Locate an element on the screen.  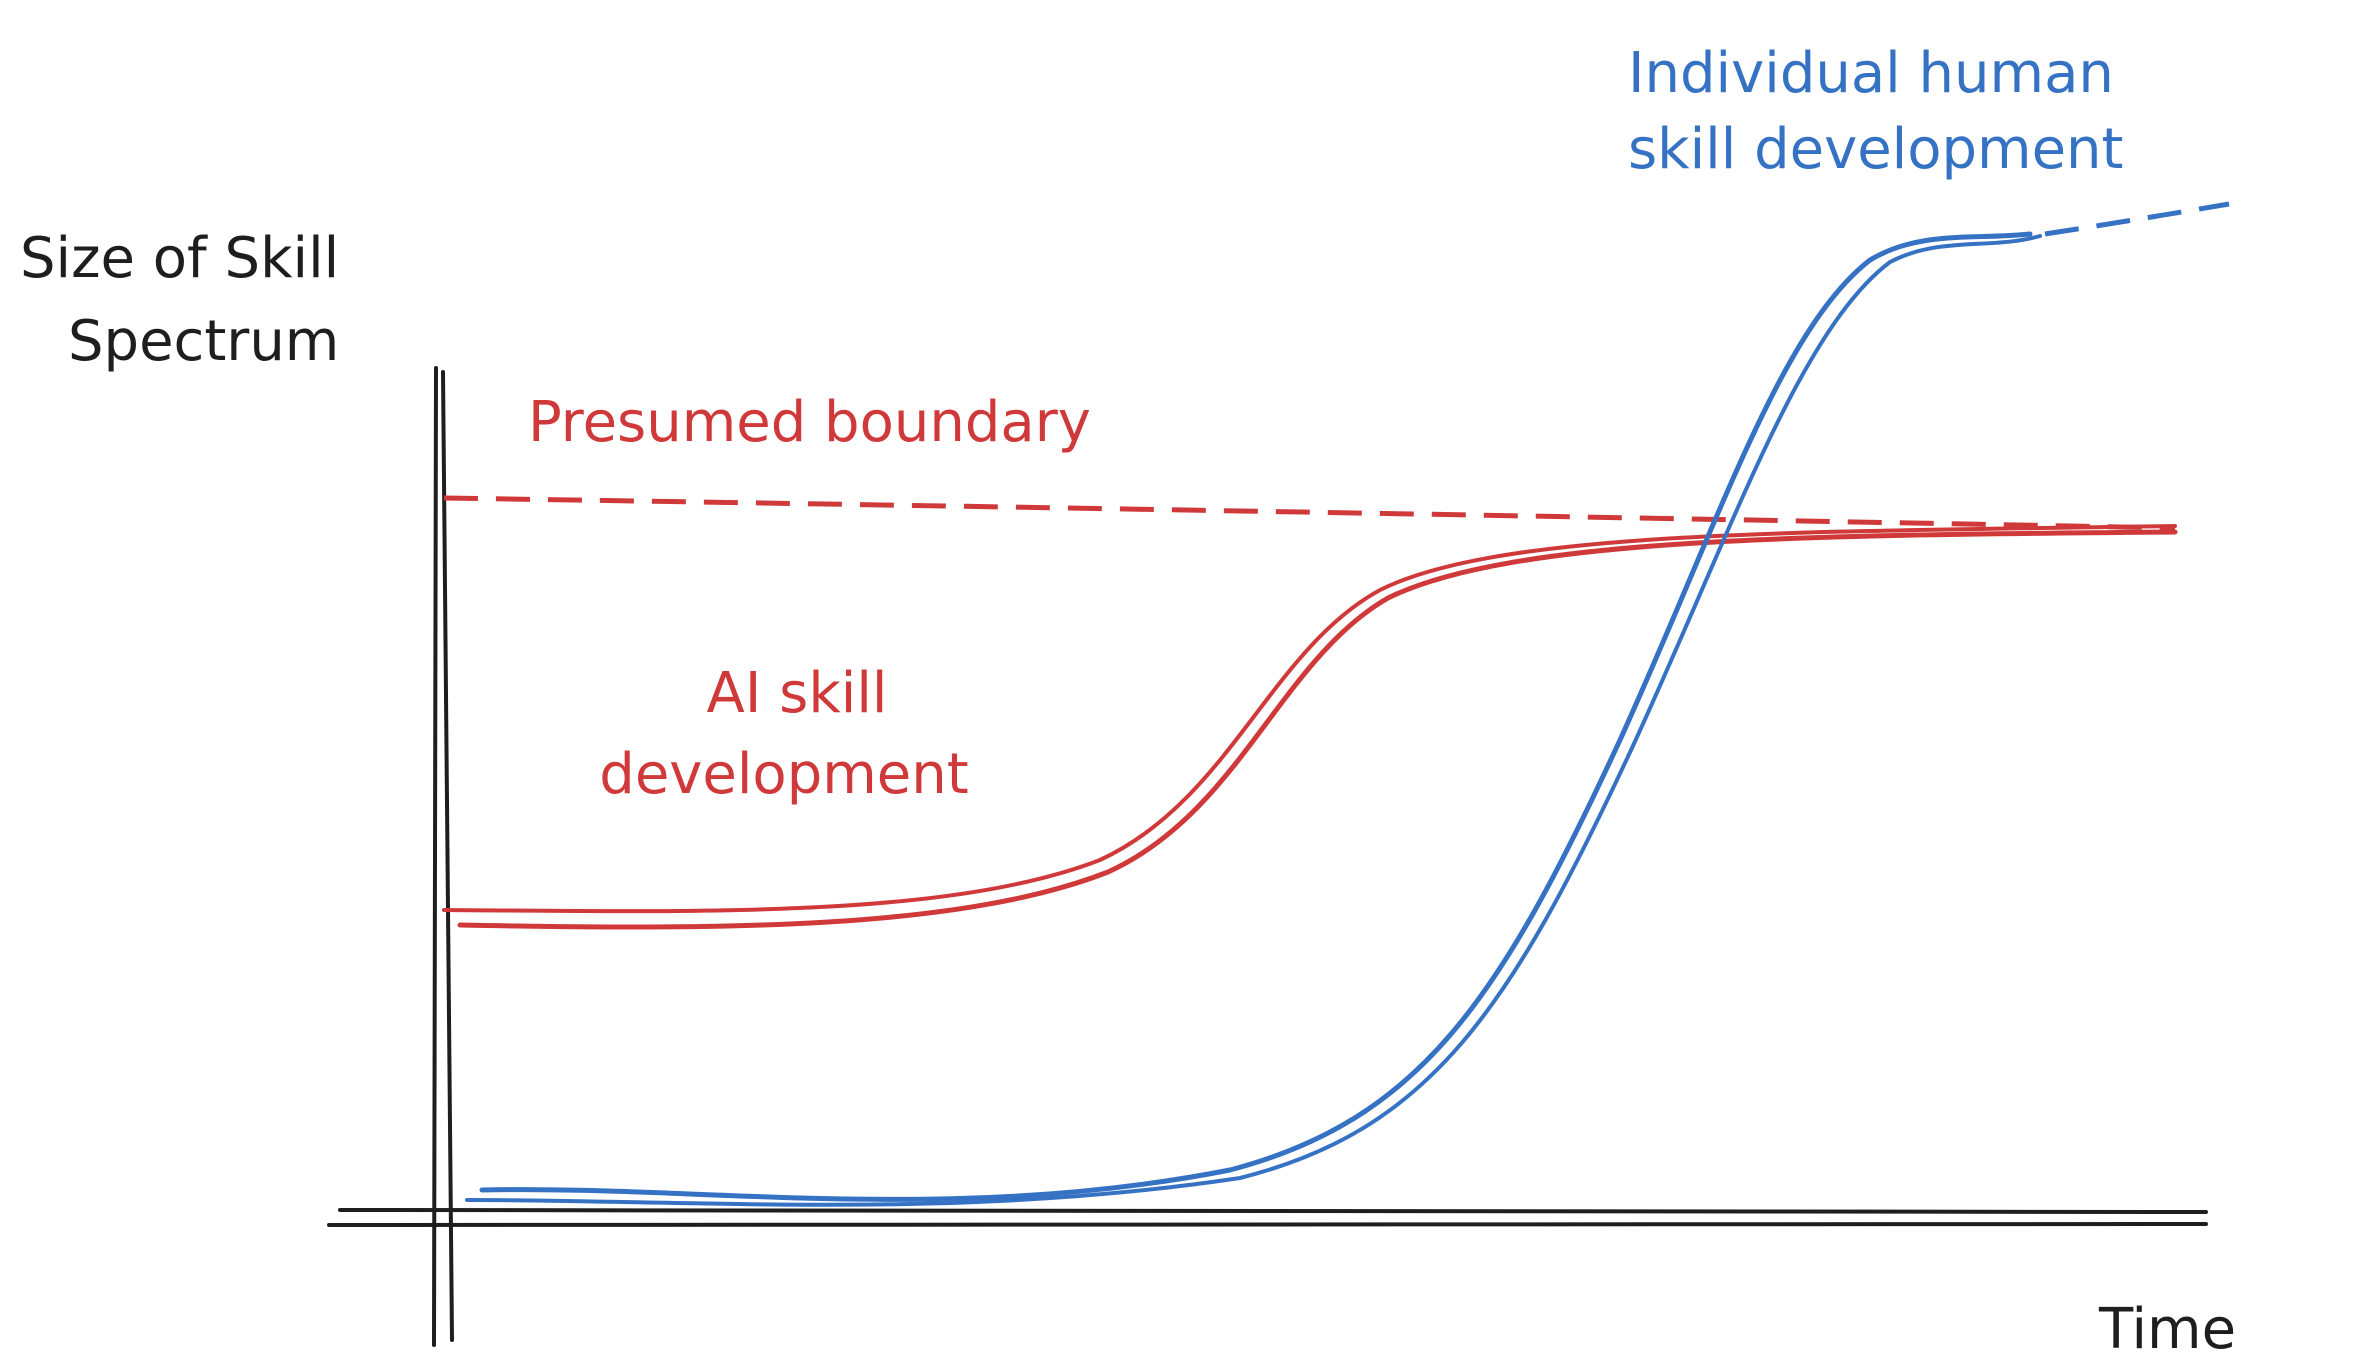
x-axis-label: Time is located at coordinates (2167, 1329).